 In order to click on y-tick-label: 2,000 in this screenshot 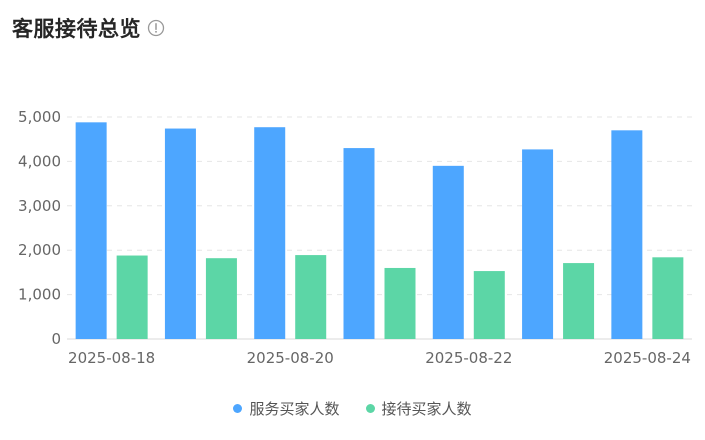, I will do `click(39, 250)`.